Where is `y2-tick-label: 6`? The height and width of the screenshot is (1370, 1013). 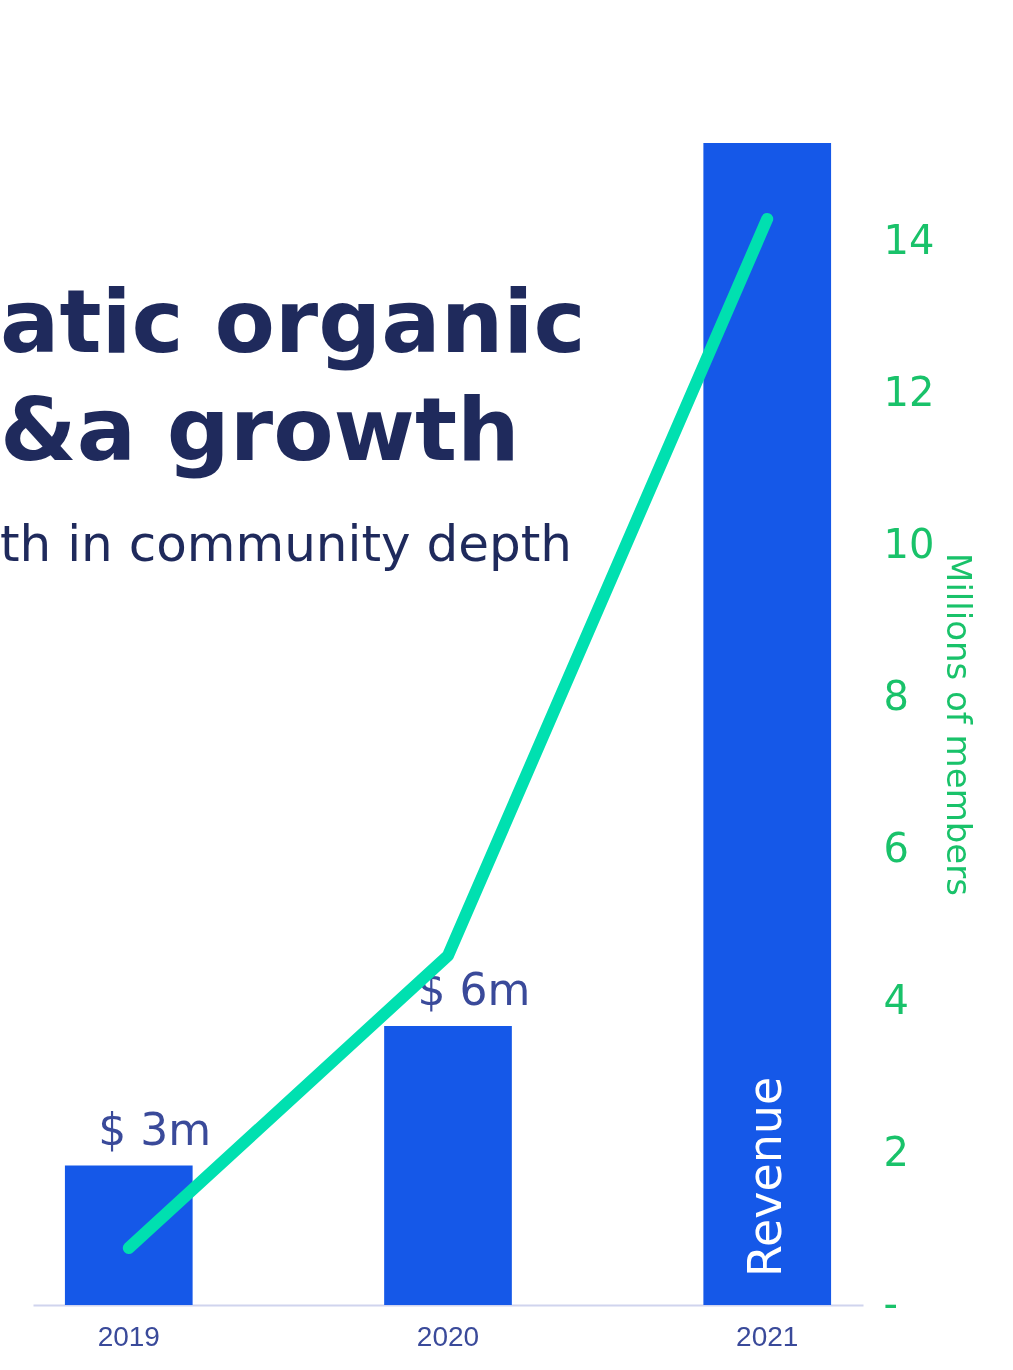 y2-tick-label: 6 is located at coordinates (896, 847).